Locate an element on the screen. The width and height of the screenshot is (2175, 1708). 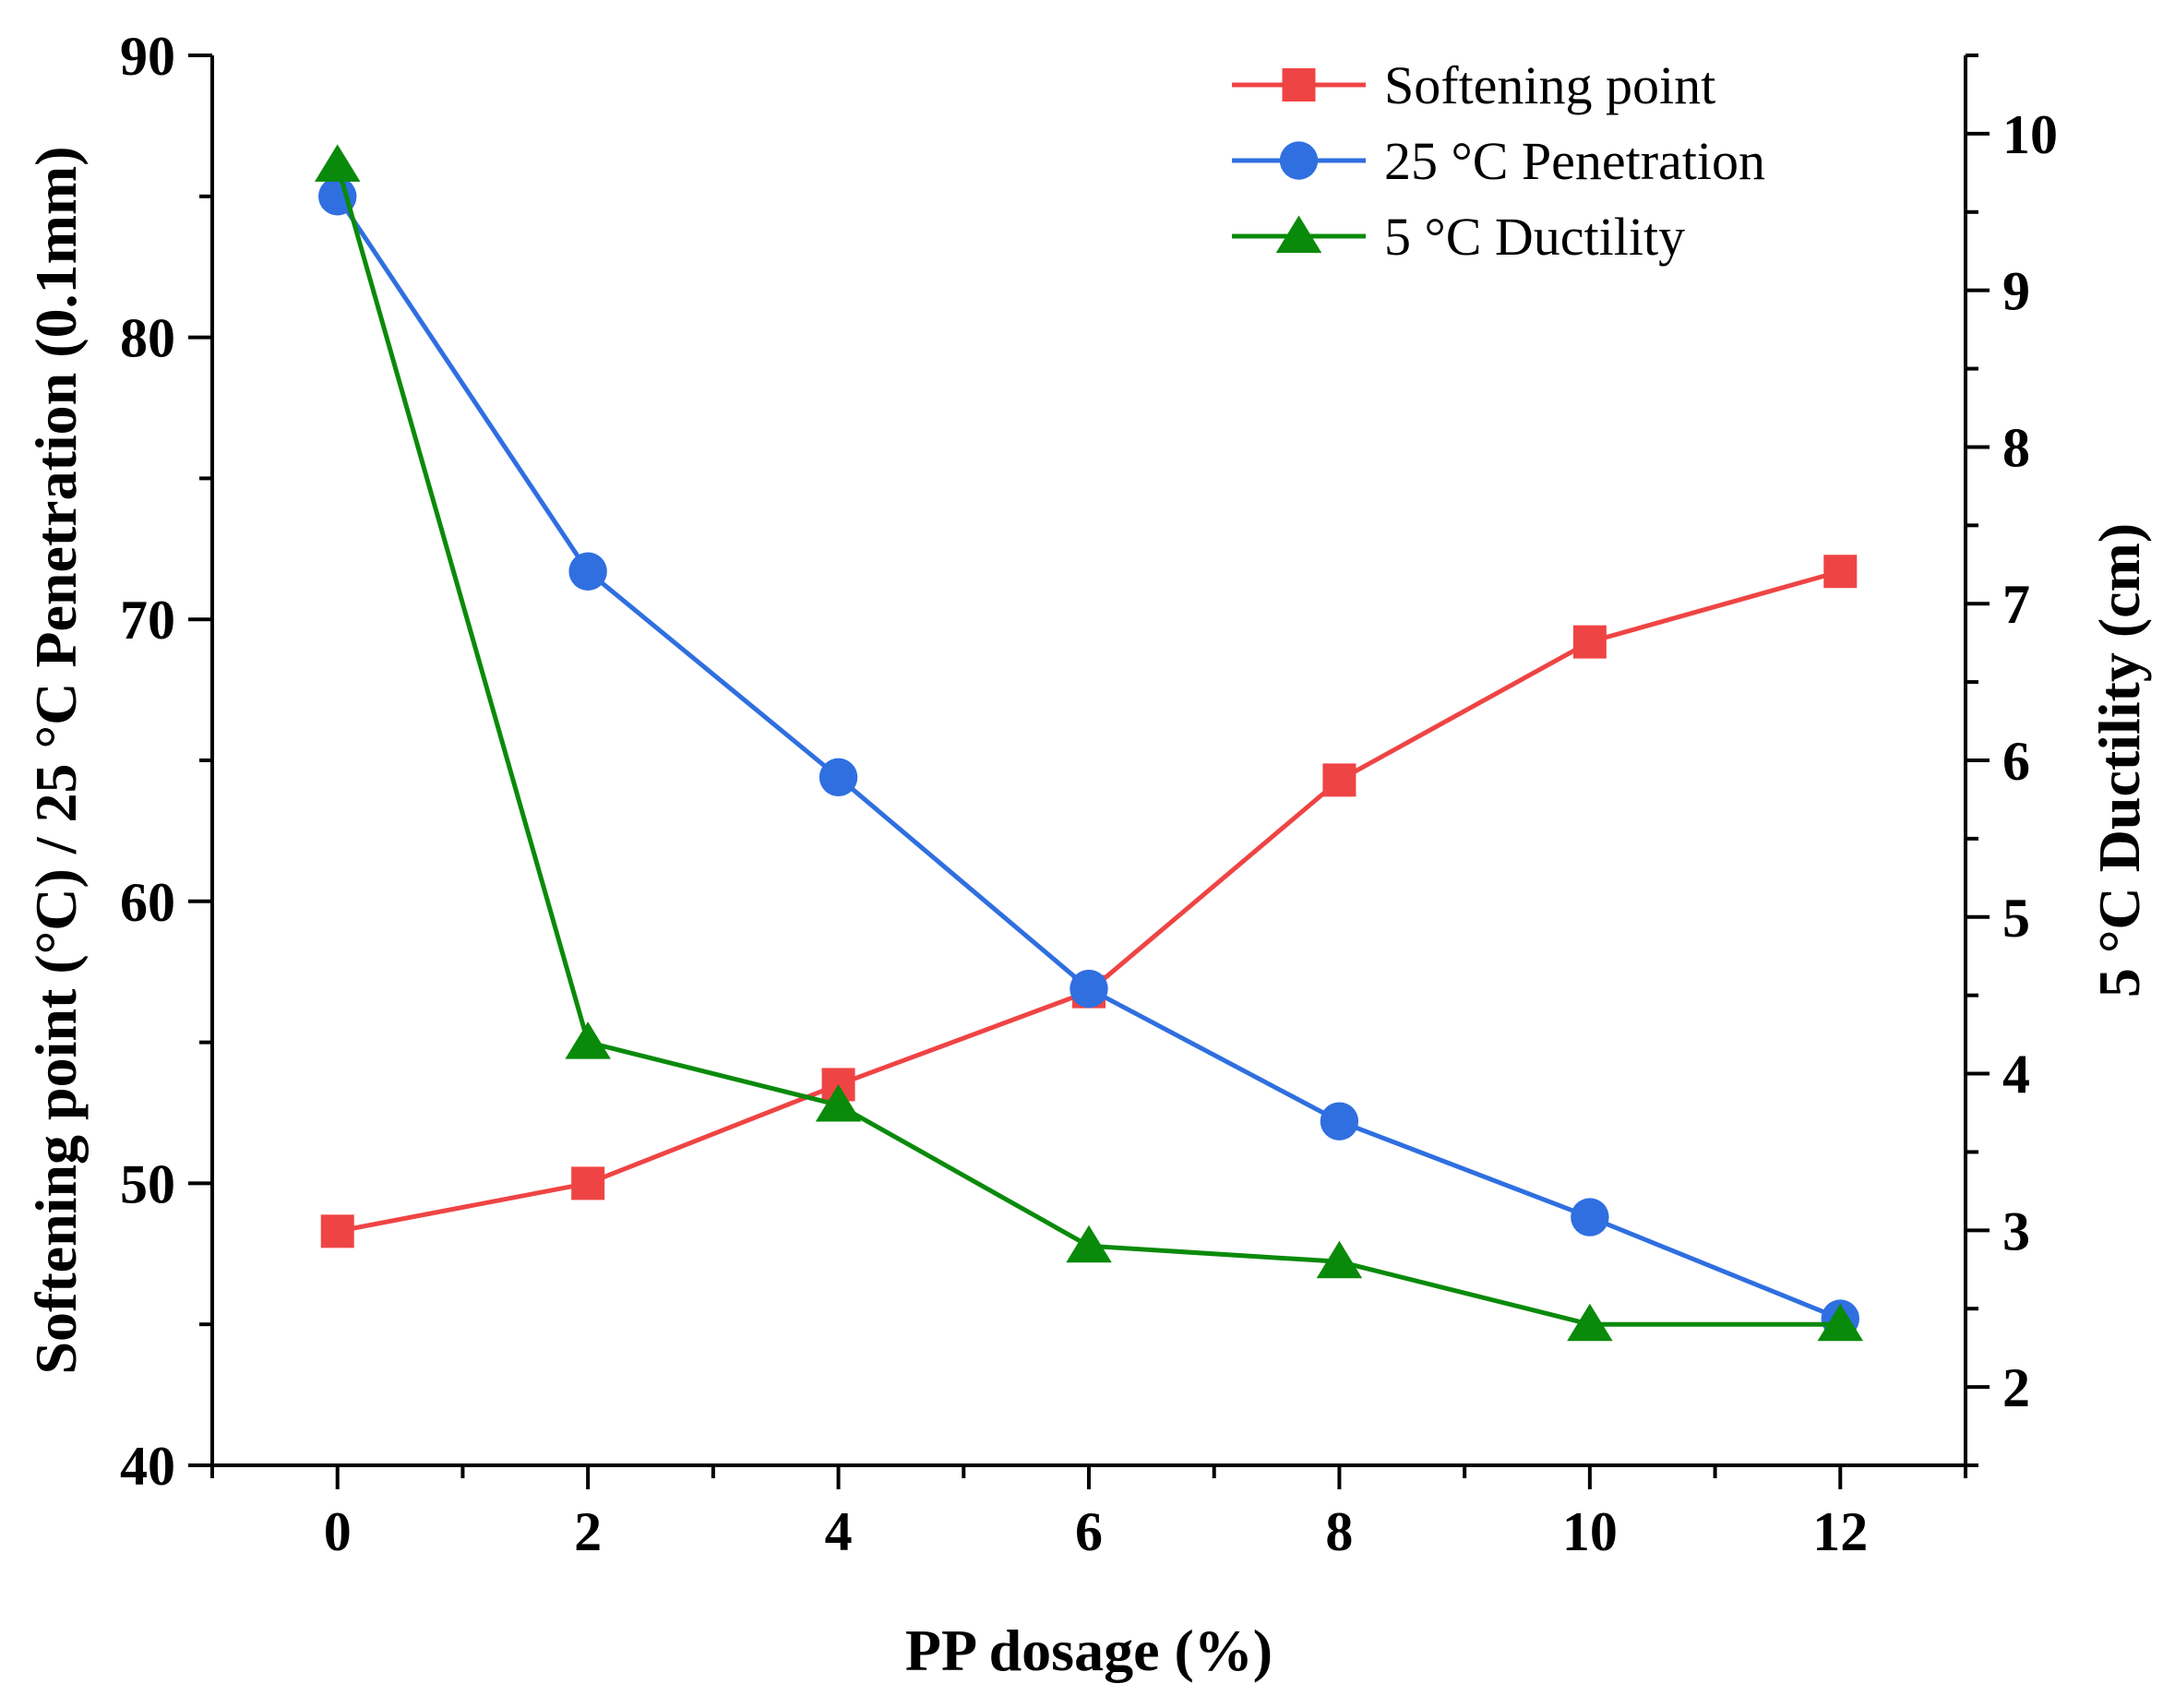
y-right-tick-label: 9 is located at coordinates (2016, 291).